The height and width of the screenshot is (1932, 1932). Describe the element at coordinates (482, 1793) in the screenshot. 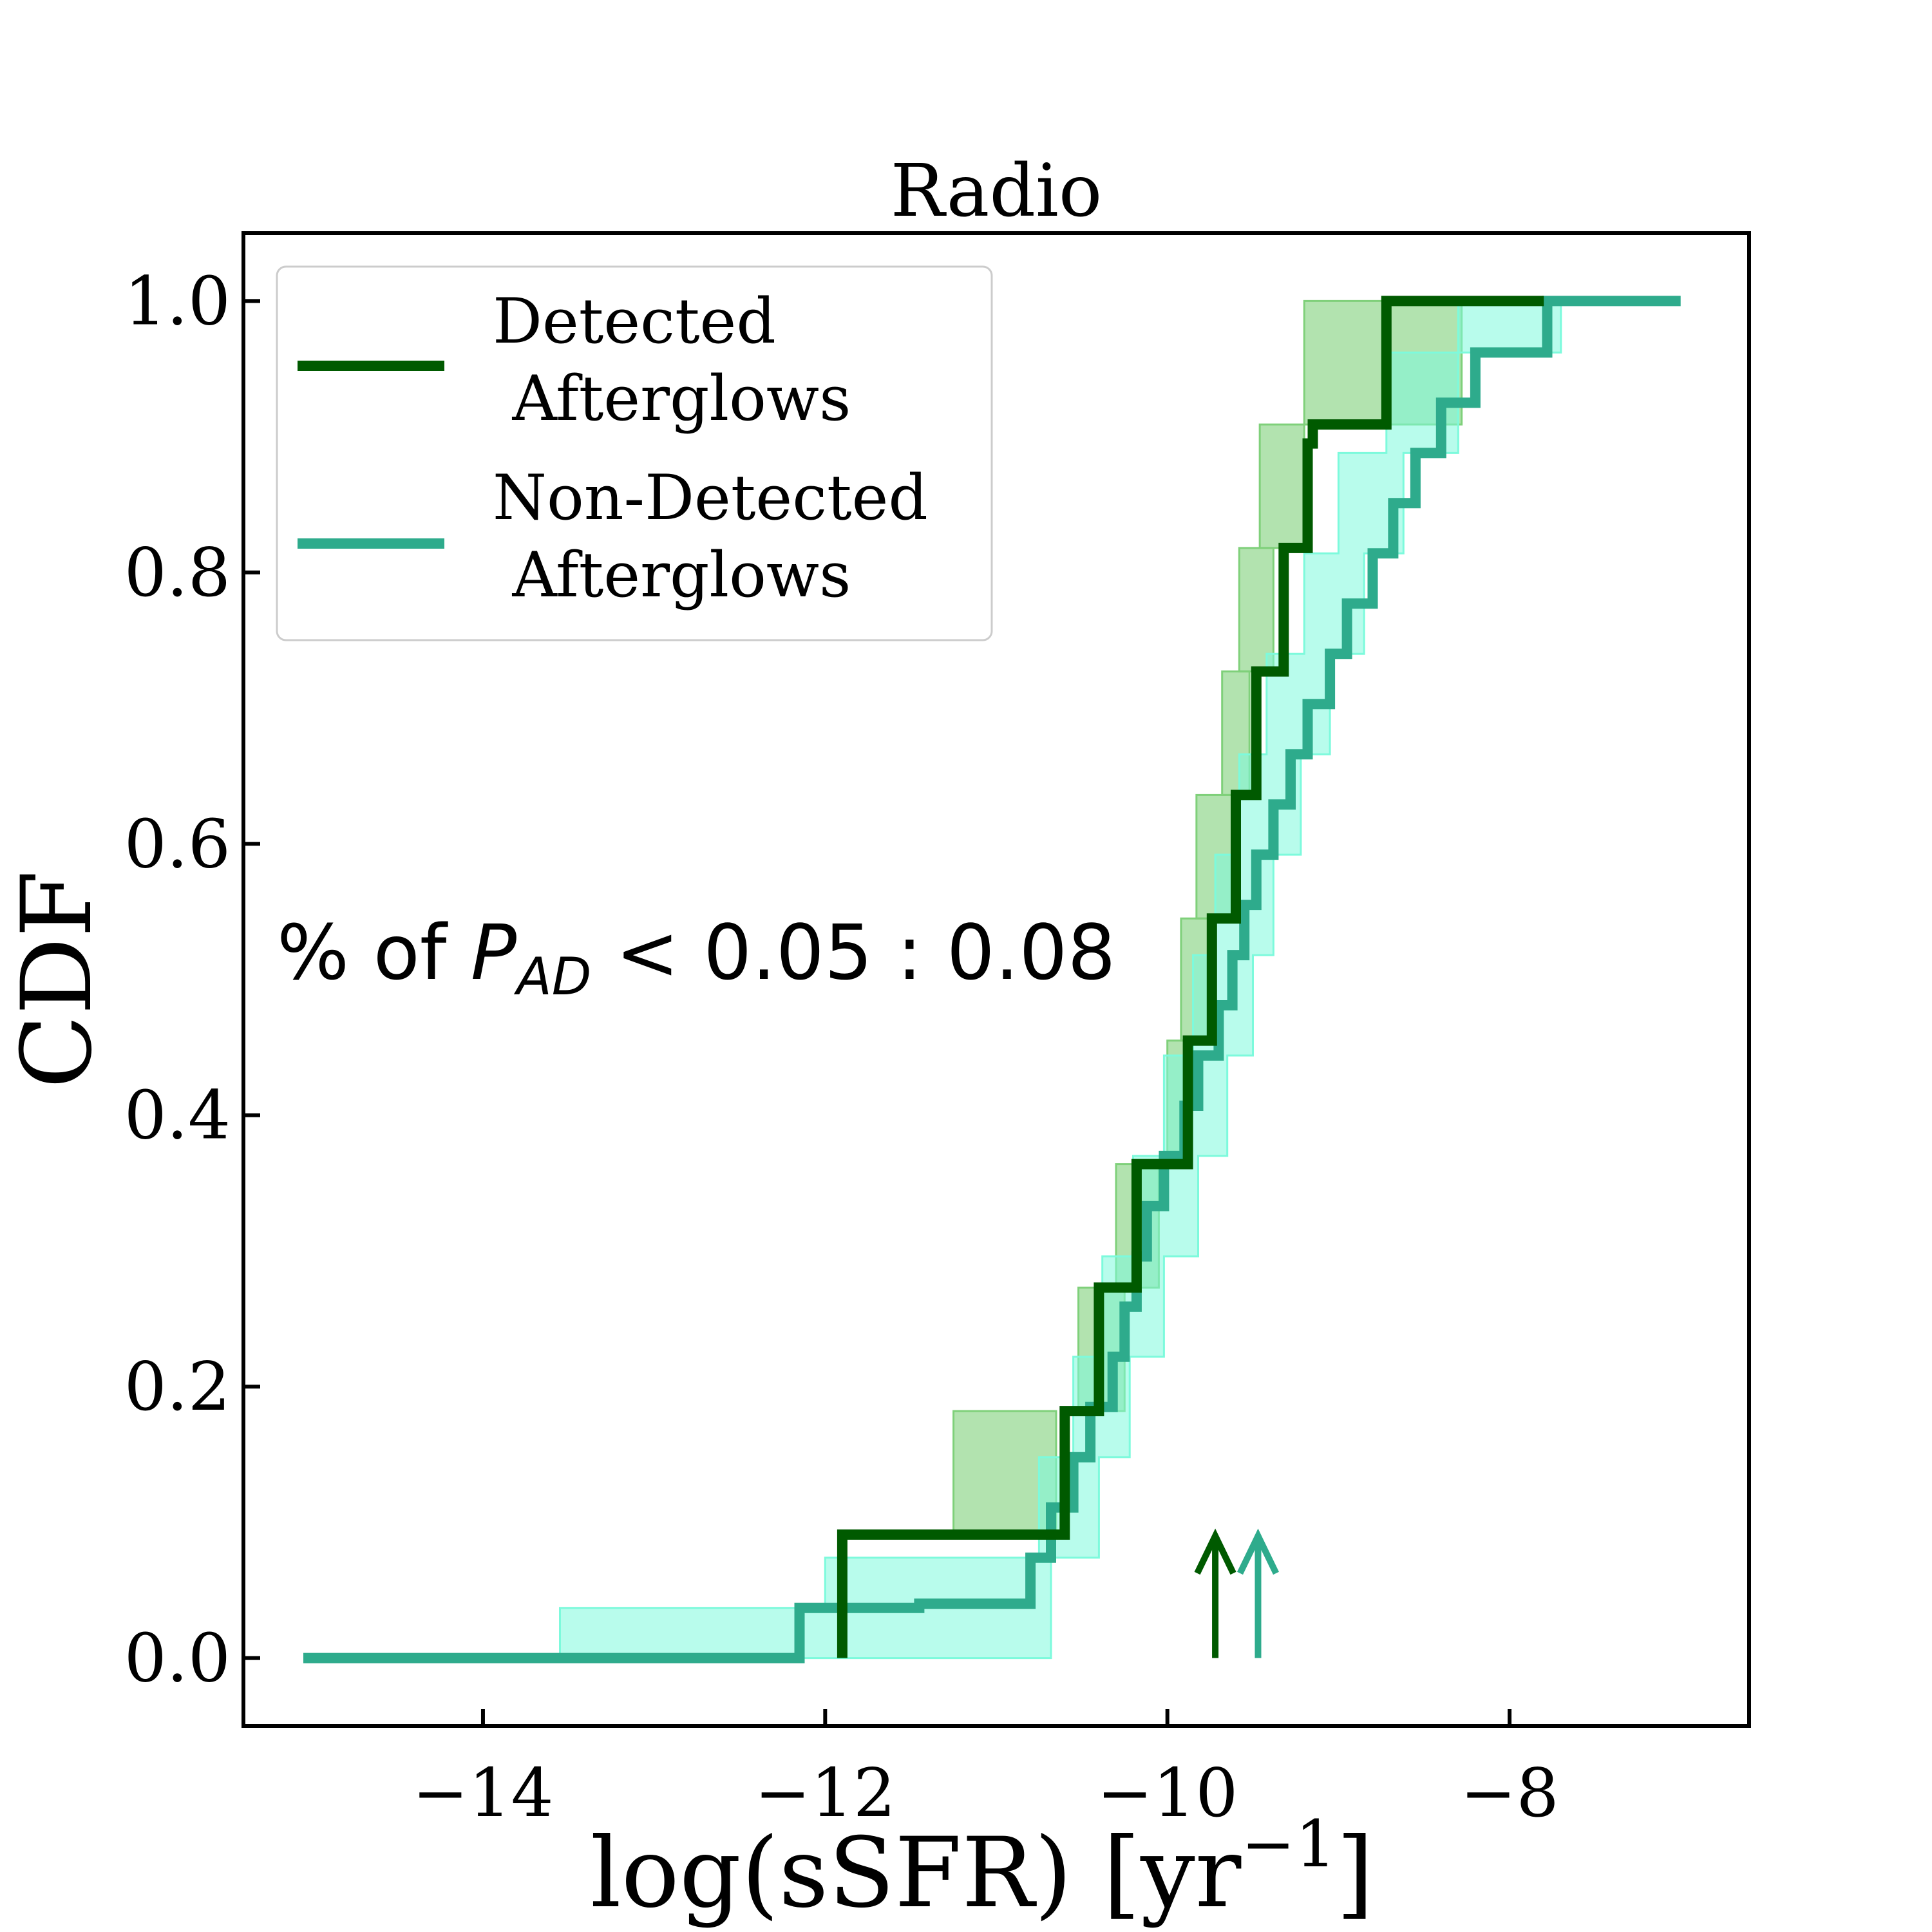

I see `x-tick-label-0: −14` at that location.